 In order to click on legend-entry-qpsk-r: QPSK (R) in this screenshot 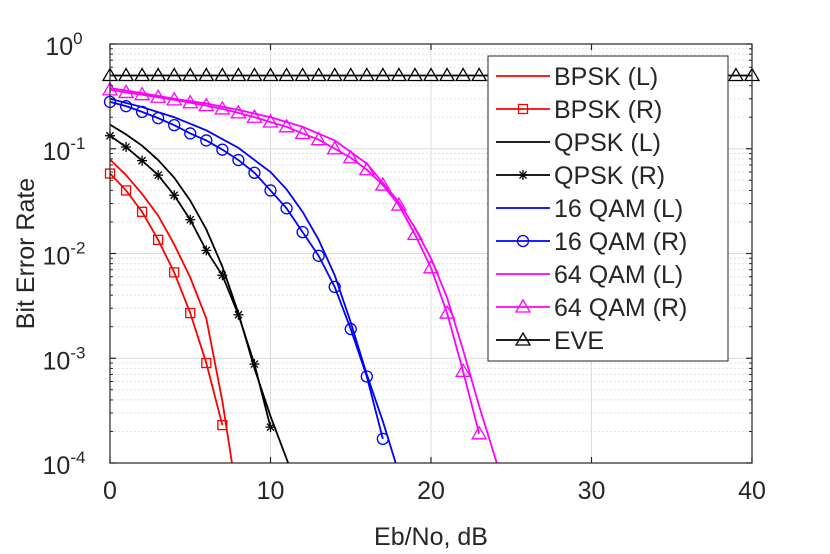, I will do `click(580, 176)`.